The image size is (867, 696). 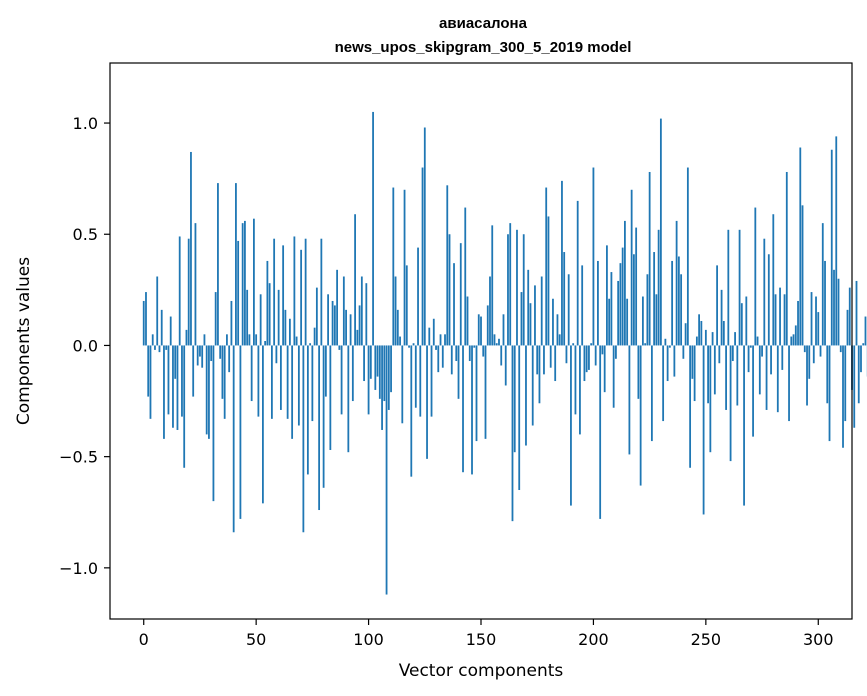 I want to click on y-tick-label: 1.0, so click(x=85, y=123).